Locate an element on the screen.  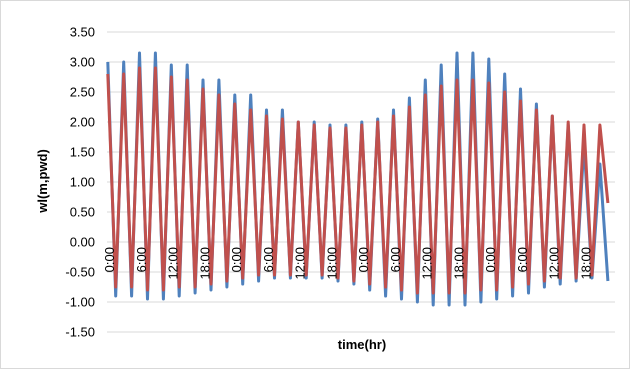
x-axis-title: time(hr) is located at coordinates (362, 344).